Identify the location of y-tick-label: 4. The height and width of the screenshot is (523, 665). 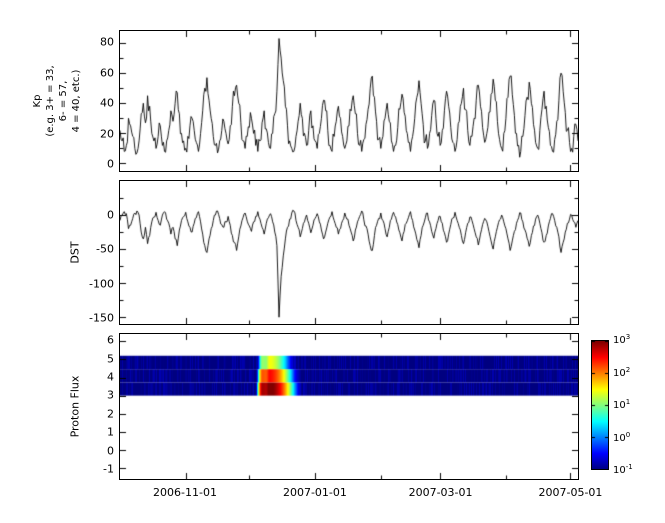
(110, 377).